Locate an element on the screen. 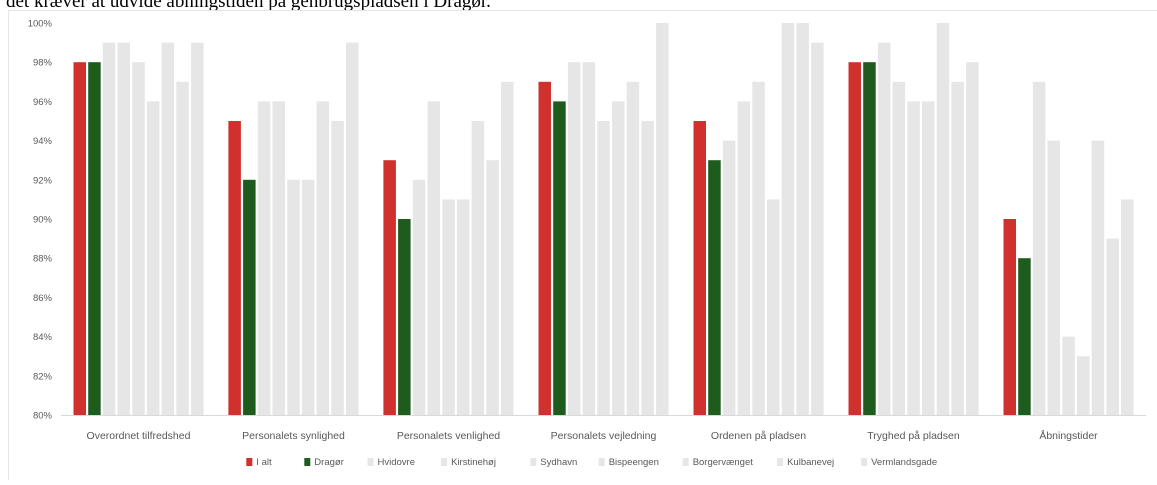  x-tick-label: Åbningstider is located at coordinates (1068, 435).